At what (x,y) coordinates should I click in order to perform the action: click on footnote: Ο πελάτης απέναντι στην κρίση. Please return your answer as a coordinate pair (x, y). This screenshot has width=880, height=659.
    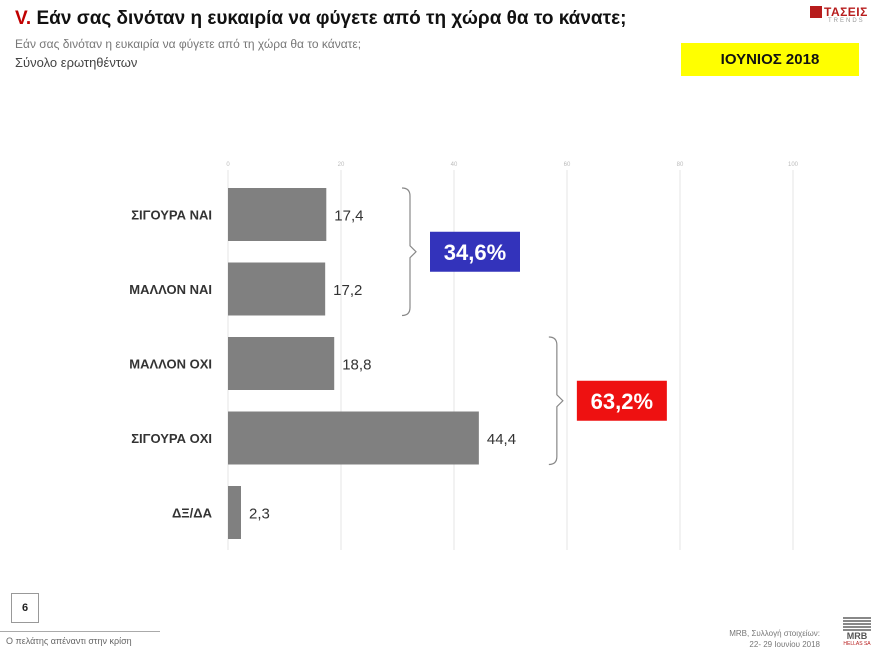
    Looking at the image, I should click on (69, 641).